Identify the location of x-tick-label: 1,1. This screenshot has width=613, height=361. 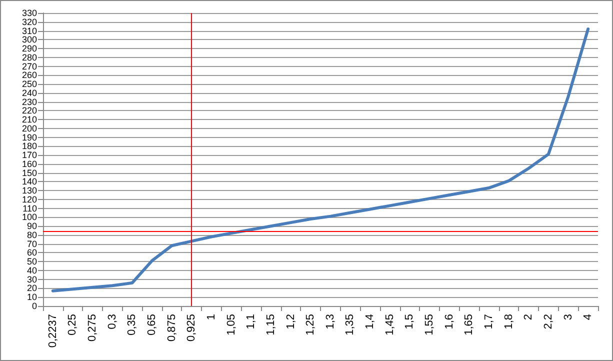
(251, 322).